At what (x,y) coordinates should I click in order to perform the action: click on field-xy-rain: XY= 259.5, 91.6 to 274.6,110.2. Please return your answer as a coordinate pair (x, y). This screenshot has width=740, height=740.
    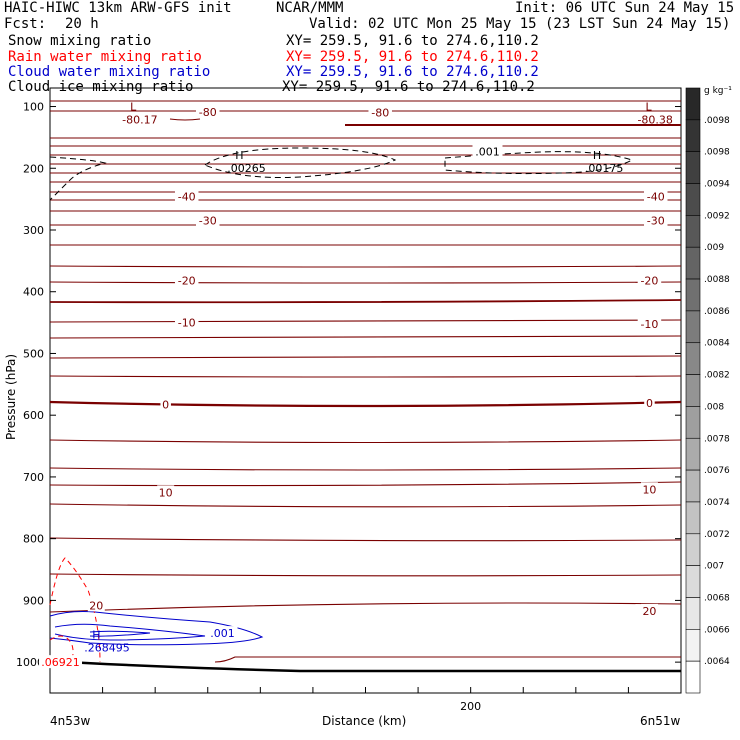
    Looking at the image, I should click on (412, 57).